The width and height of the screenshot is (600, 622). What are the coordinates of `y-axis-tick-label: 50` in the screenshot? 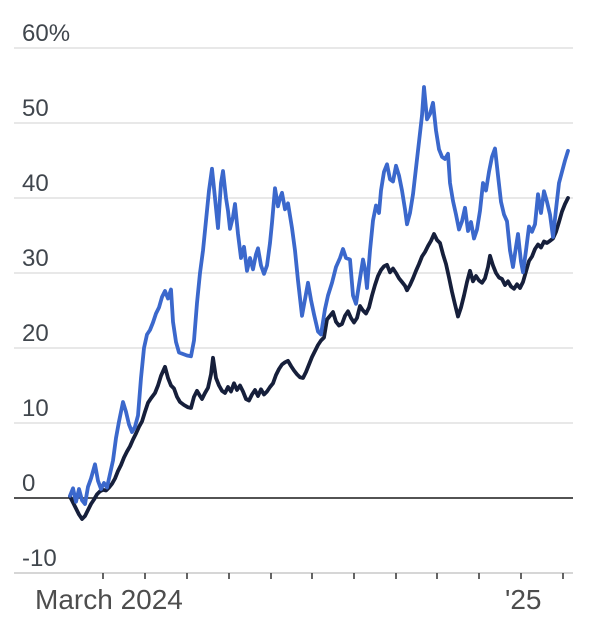 It's located at (35, 108).